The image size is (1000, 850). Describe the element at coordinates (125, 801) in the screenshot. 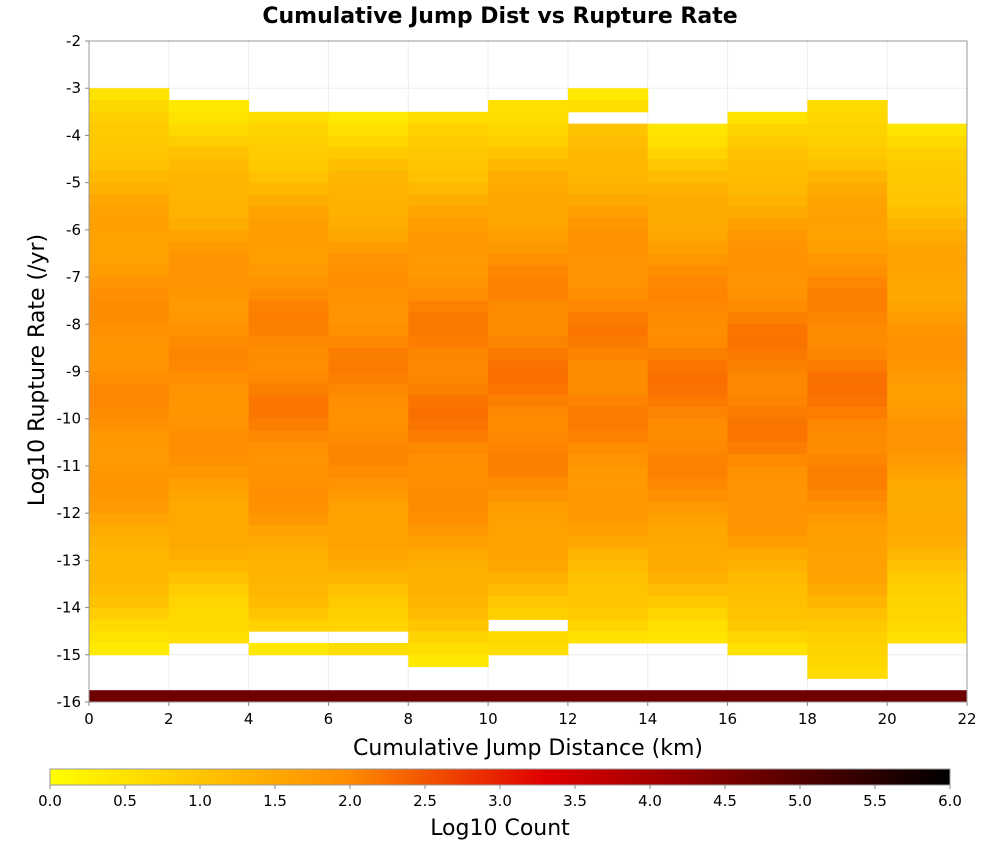

I see `colorbar-tick-label: 0.5` at that location.